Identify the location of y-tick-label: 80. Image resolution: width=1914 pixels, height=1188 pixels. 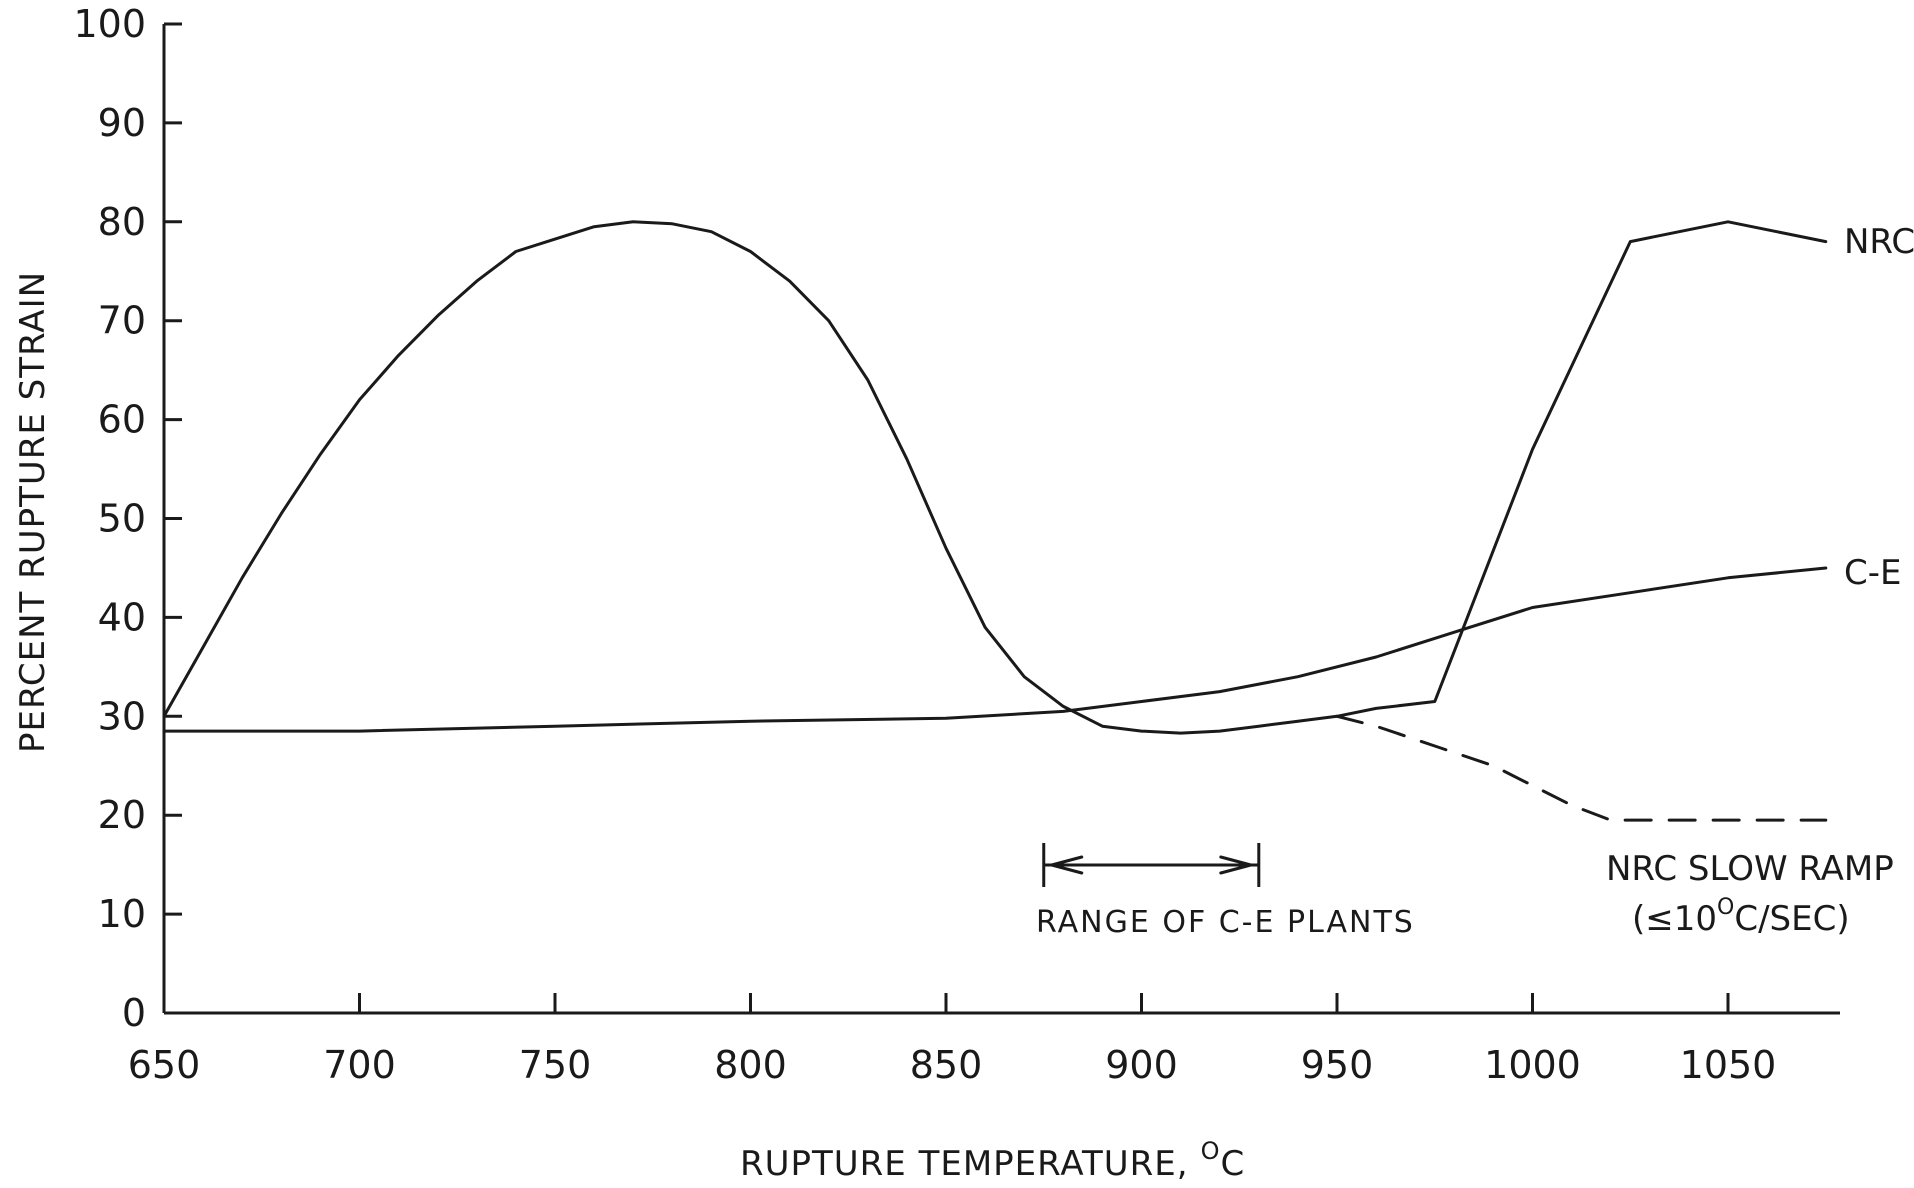
(122, 222).